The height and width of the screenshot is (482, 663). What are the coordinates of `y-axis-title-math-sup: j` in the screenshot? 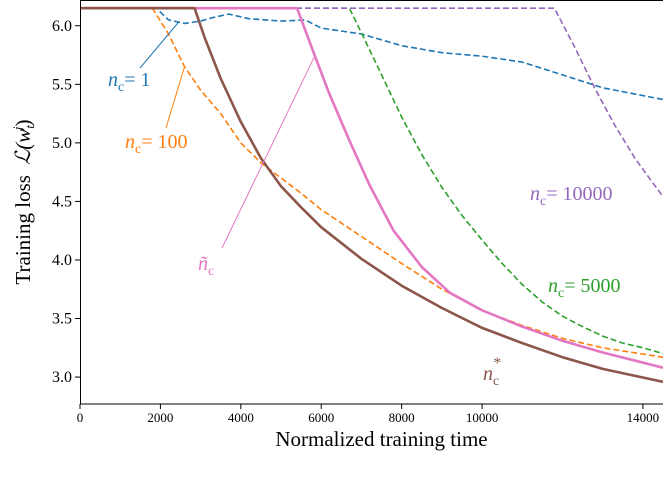 It's located at (17, 129).